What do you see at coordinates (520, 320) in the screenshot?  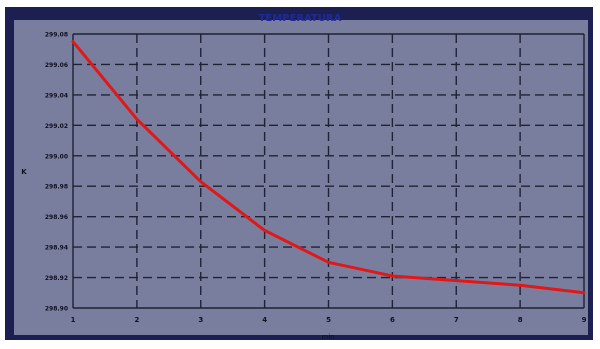 I see `x-tick-label: 8` at bounding box center [520, 320].